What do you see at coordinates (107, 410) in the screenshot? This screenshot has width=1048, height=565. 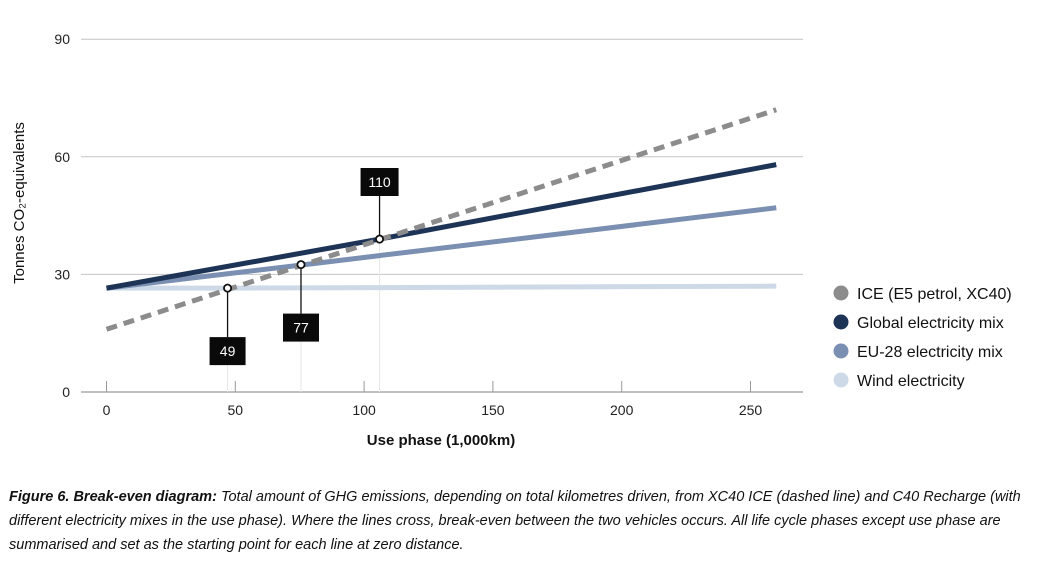 I see `x-tick-label: 0` at bounding box center [107, 410].